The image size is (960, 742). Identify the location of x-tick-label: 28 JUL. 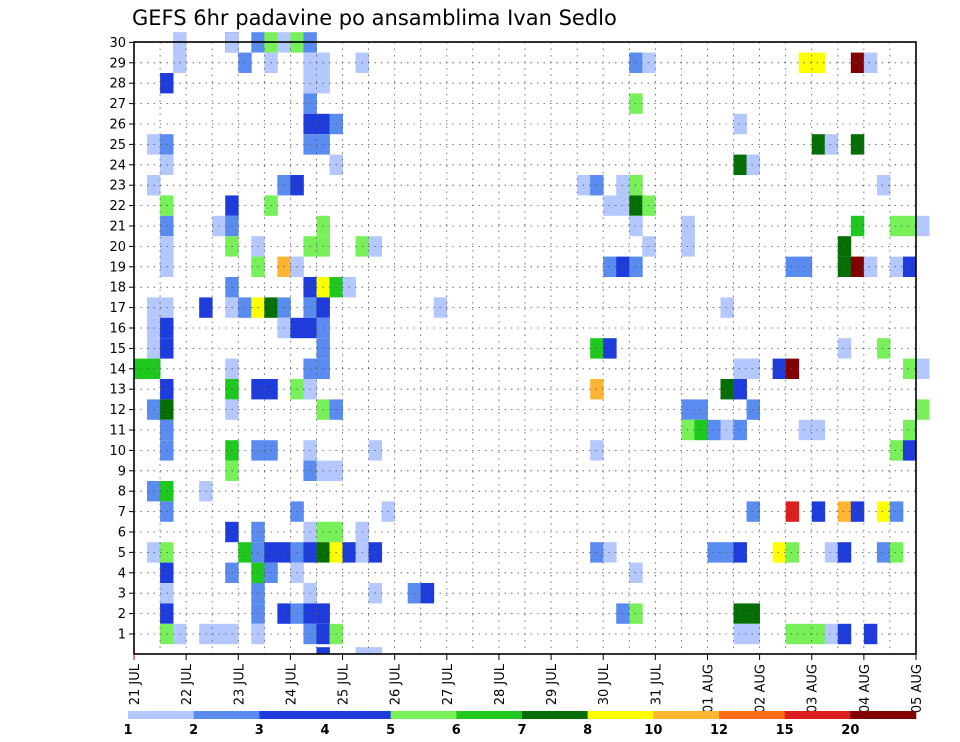
(500, 684).